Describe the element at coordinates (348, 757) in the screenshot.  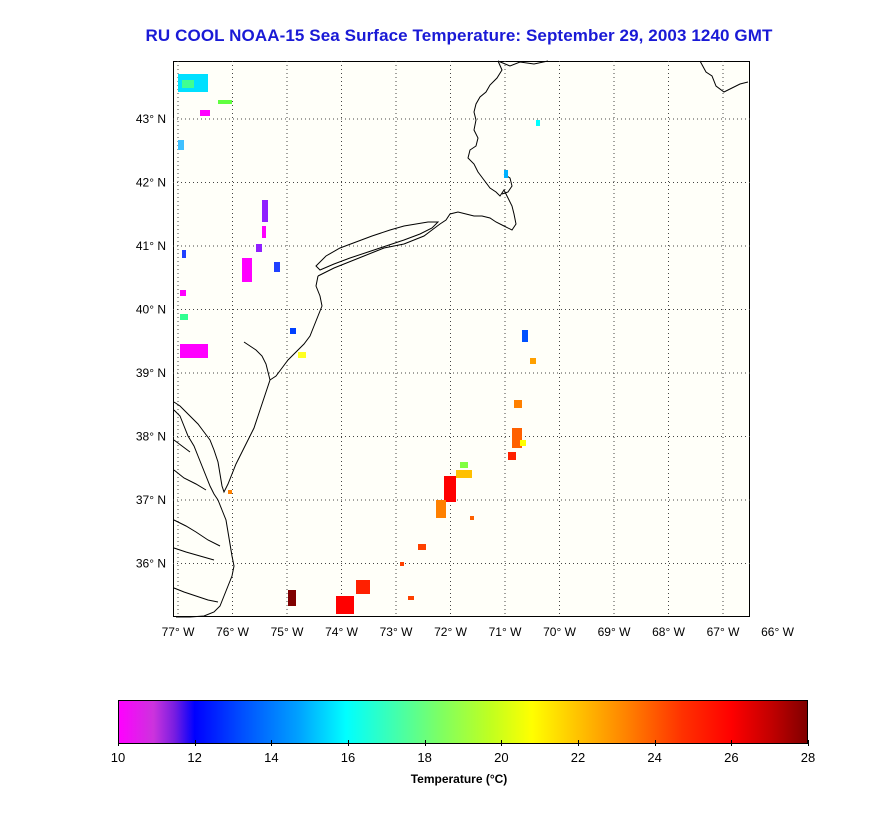
I see `colorbar-tick-label: 16` at that location.